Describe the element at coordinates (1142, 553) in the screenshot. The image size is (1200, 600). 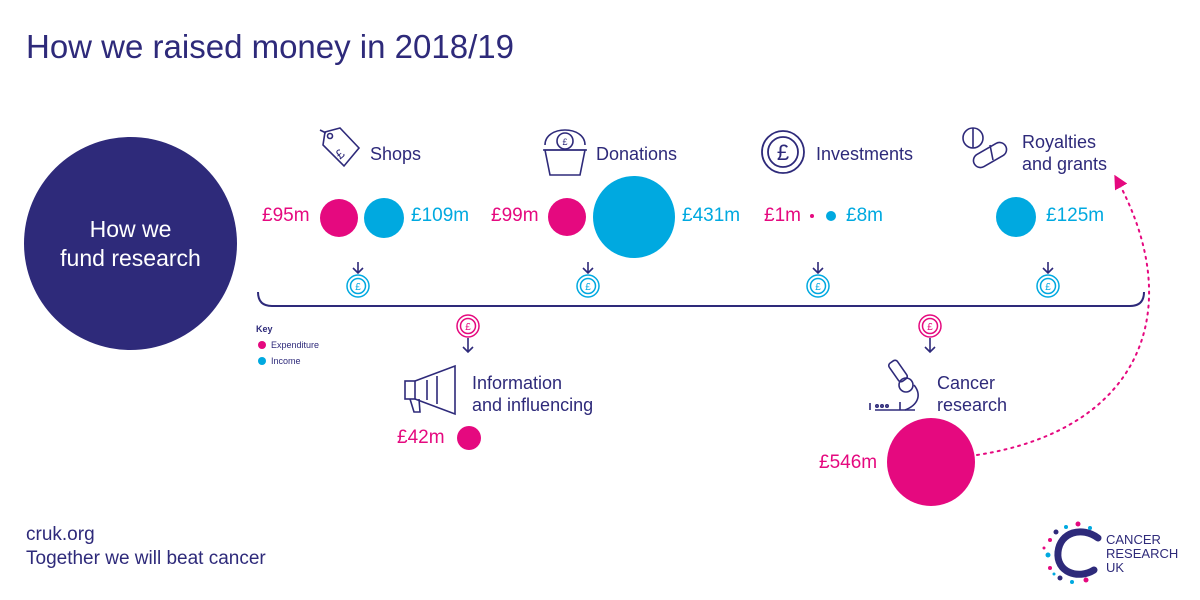
I see `logo-text: CANCER RESEARCH UK` at that location.